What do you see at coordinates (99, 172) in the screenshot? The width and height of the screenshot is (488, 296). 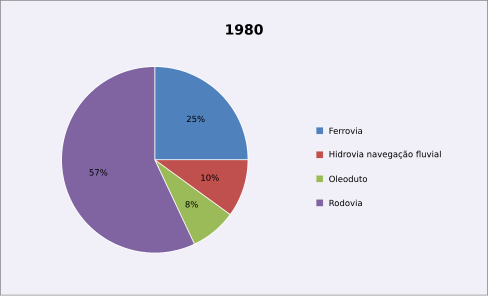 I see `data-label: 57%` at bounding box center [99, 172].